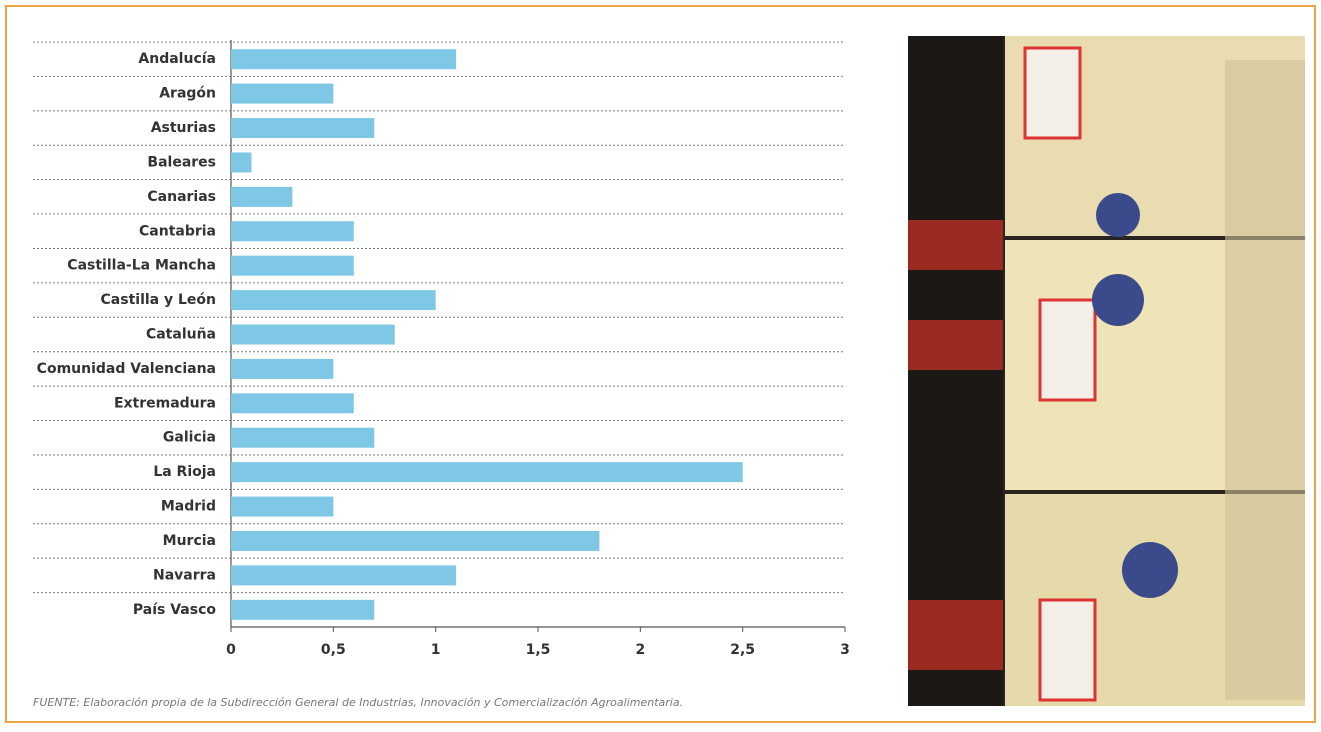 The height and width of the screenshot is (732, 1321). Describe the element at coordinates (640, 650) in the screenshot. I see `x-tick-label: 2` at that location.